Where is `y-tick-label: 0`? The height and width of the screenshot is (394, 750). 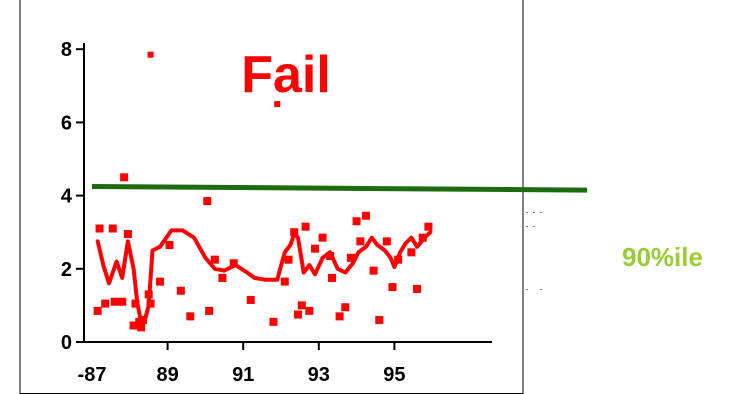
y-tick-label: 0 is located at coordinates (66, 343).